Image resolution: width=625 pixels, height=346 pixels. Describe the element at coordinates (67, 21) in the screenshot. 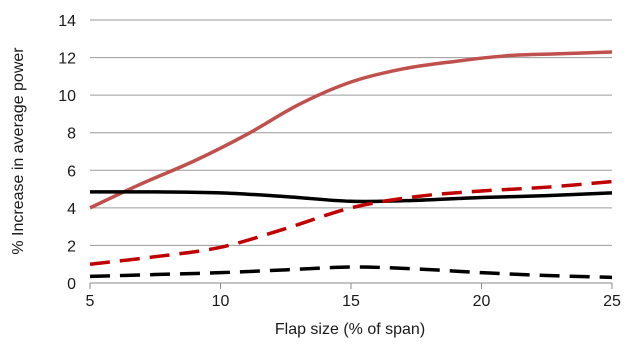

I see `y-tick-label: 14` at that location.